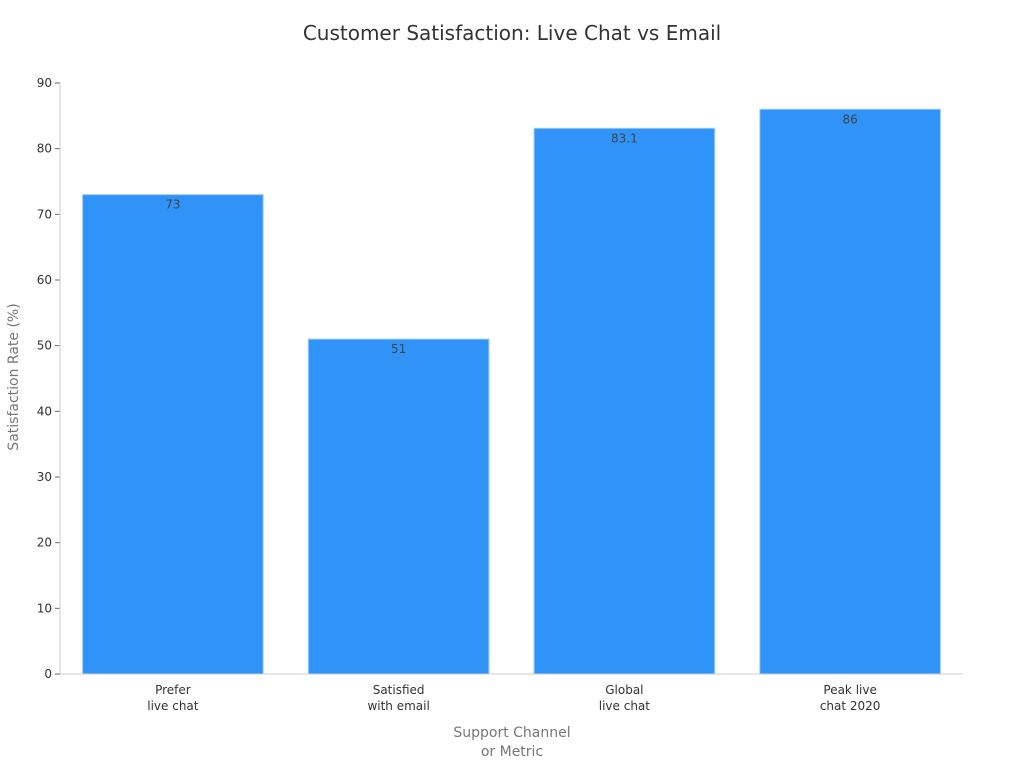  Describe the element at coordinates (398, 349) in the screenshot. I see `bar-value-label: 51` at that location.